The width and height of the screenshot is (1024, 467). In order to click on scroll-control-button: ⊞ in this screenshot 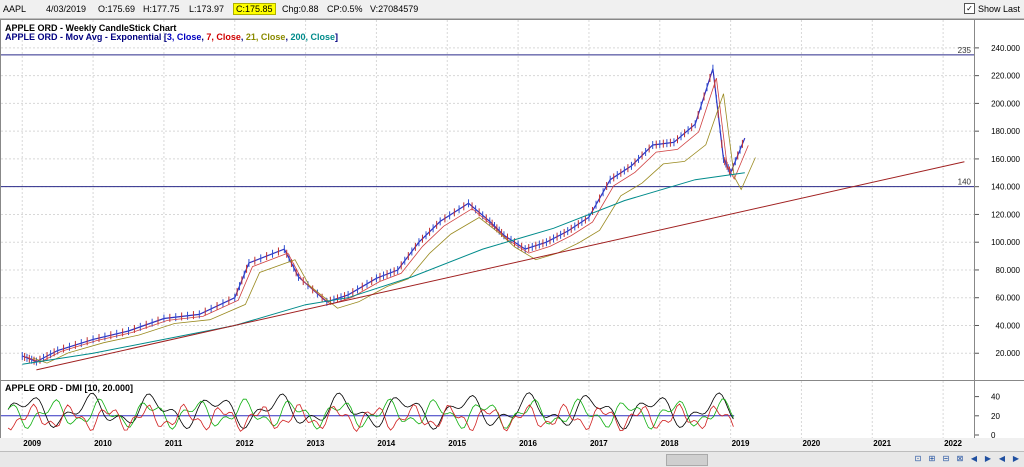, I will do `click(932, 458)`.